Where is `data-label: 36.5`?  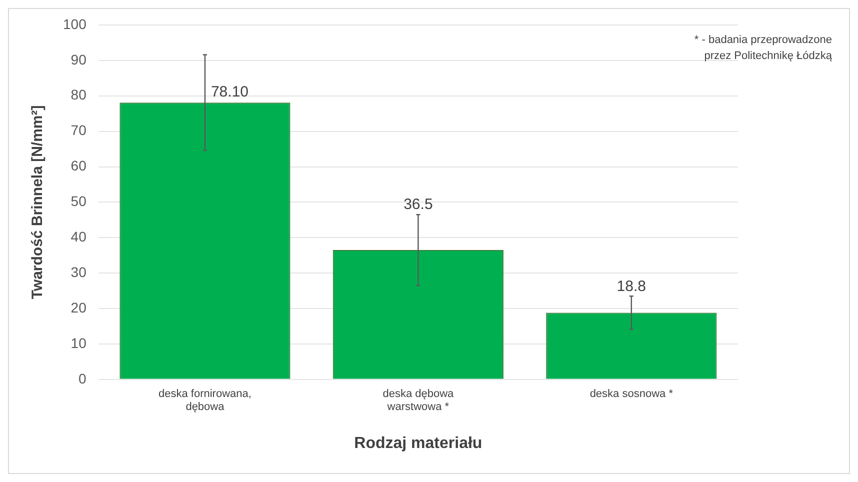 data-label: 36.5 is located at coordinates (418, 205).